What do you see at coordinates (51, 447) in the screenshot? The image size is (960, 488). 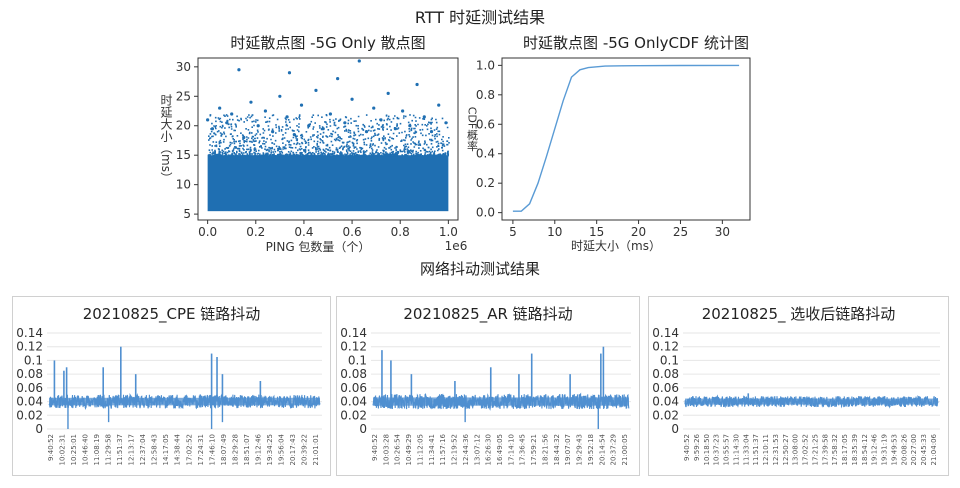 I see `cpe-x-tick-label: 9:40:52` at bounding box center [51, 447].